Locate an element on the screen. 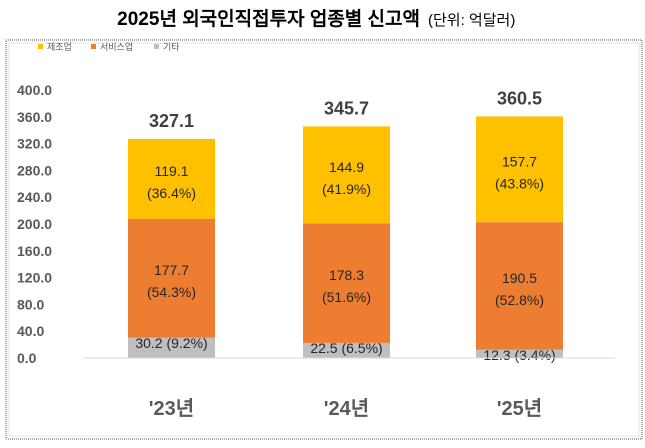 The width and height of the screenshot is (645, 448). data-label: 144.9 is located at coordinates (346, 167).